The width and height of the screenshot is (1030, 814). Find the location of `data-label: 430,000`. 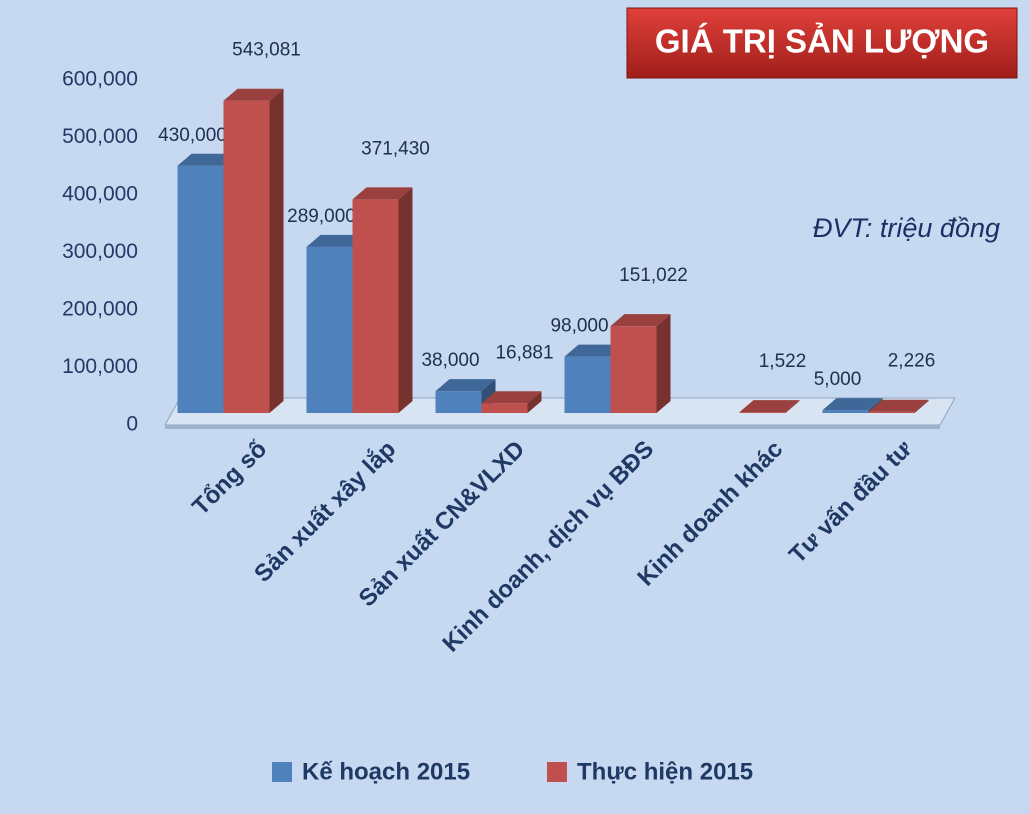

data-label: 430,000 is located at coordinates (192, 135).